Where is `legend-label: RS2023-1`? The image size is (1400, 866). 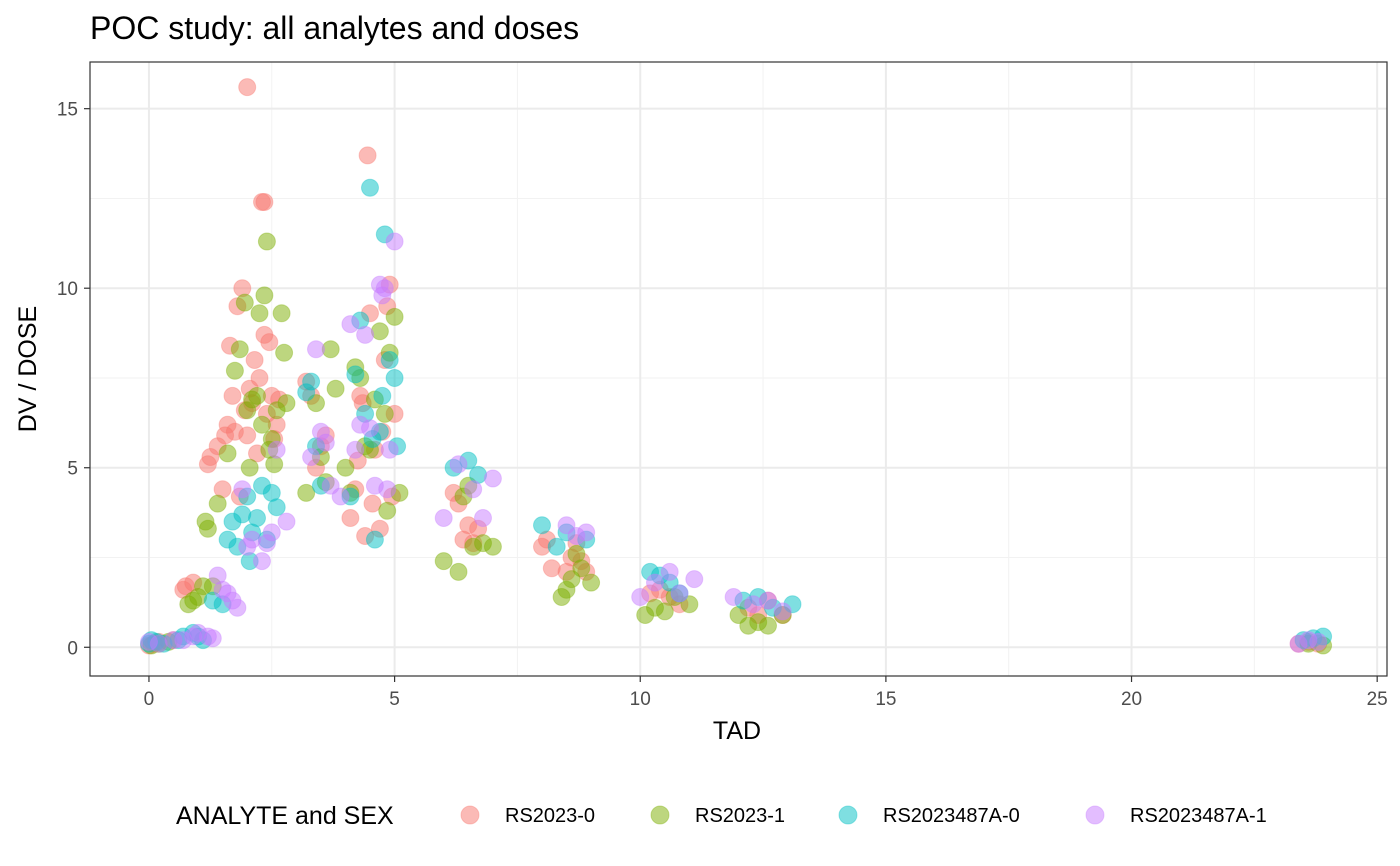 legend-label: RS2023-1 is located at coordinates (740, 816).